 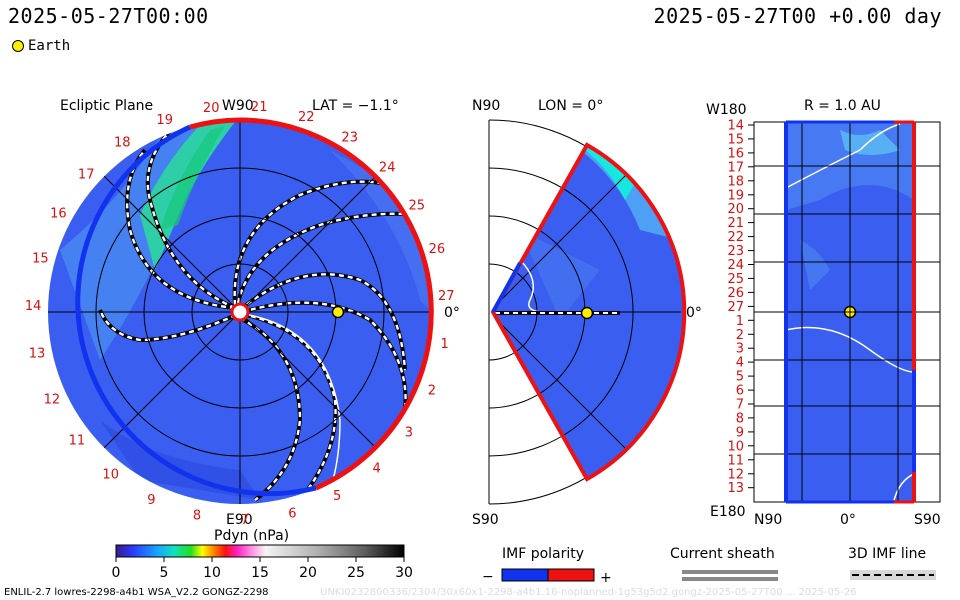 What do you see at coordinates (444, 344) in the screenshot?
I see `ecliptic-day-1: 1` at bounding box center [444, 344].